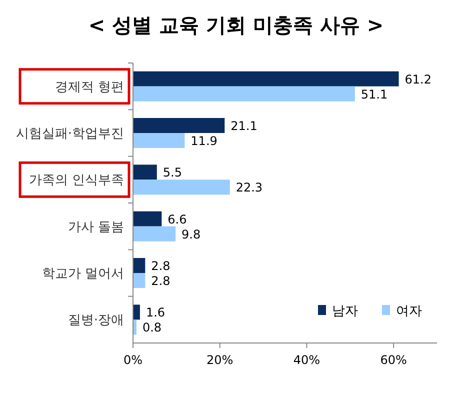  Describe the element at coordinates (374, 94) in the screenshot. I see `data-label: 51.1` at that location.